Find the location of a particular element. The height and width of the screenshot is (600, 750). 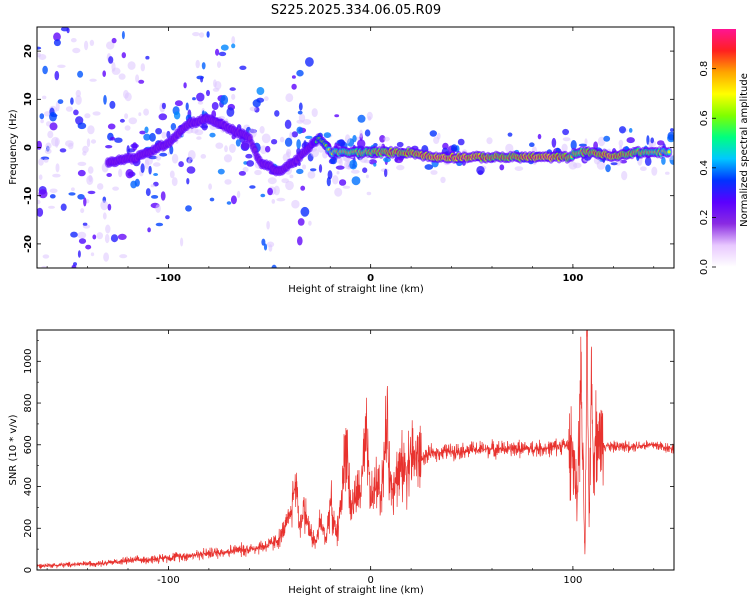

spectrogram-x-tick-label: -100 is located at coordinates (168, 278).